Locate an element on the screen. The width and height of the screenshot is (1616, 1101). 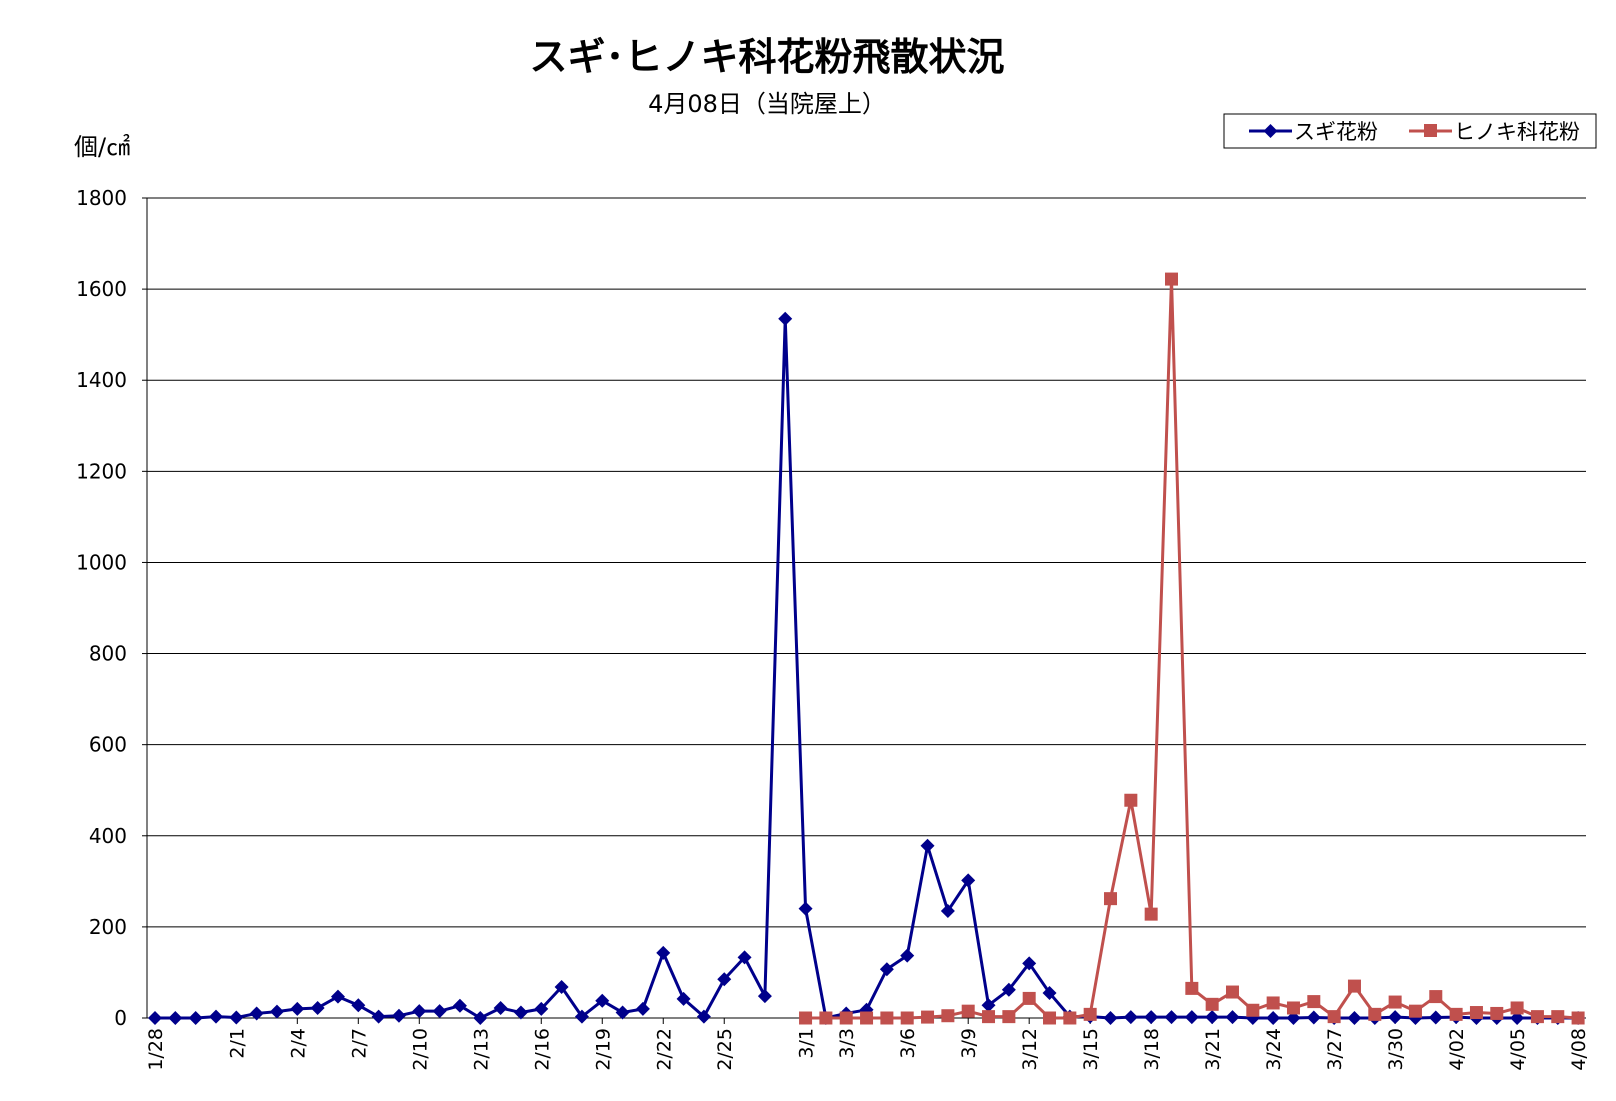
y-tick-label: 1000 is located at coordinates (101, 562).